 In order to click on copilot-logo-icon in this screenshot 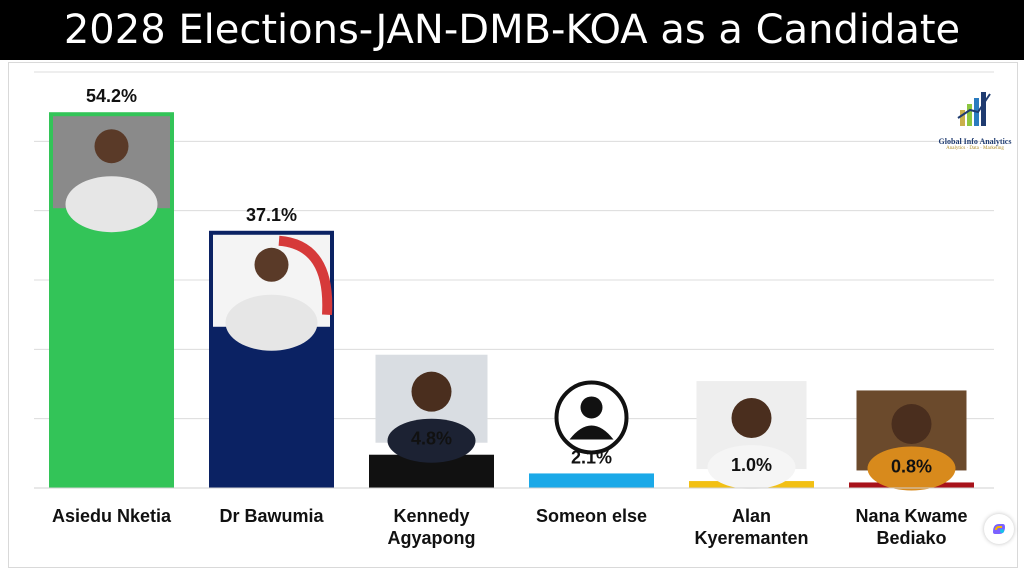, I will do `click(999, 529)`.